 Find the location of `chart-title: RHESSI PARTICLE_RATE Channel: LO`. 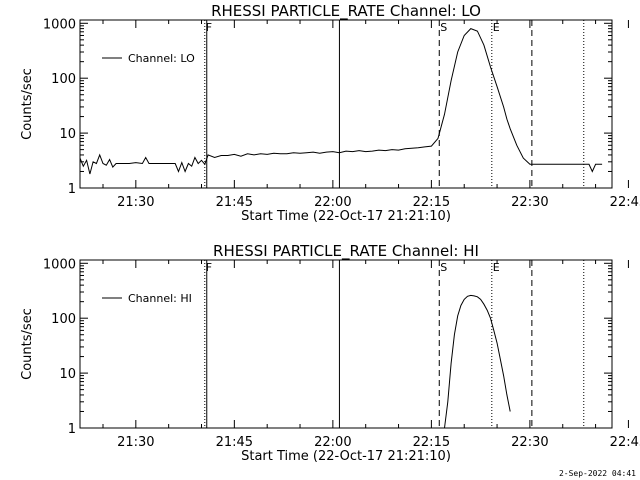

chart-title: RHESSI PARTICLE_RATE Channel: LO is located at coordinates (346, 11).